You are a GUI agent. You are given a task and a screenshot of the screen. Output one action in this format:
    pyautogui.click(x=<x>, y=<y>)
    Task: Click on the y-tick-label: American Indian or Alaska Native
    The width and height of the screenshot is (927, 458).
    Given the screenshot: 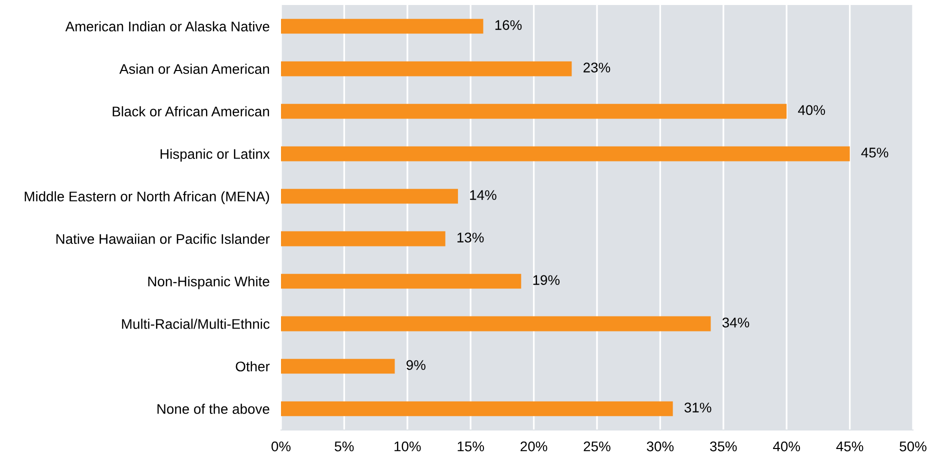 What is the action you would take?
    pyautogui.click(x=167, y=26)
    